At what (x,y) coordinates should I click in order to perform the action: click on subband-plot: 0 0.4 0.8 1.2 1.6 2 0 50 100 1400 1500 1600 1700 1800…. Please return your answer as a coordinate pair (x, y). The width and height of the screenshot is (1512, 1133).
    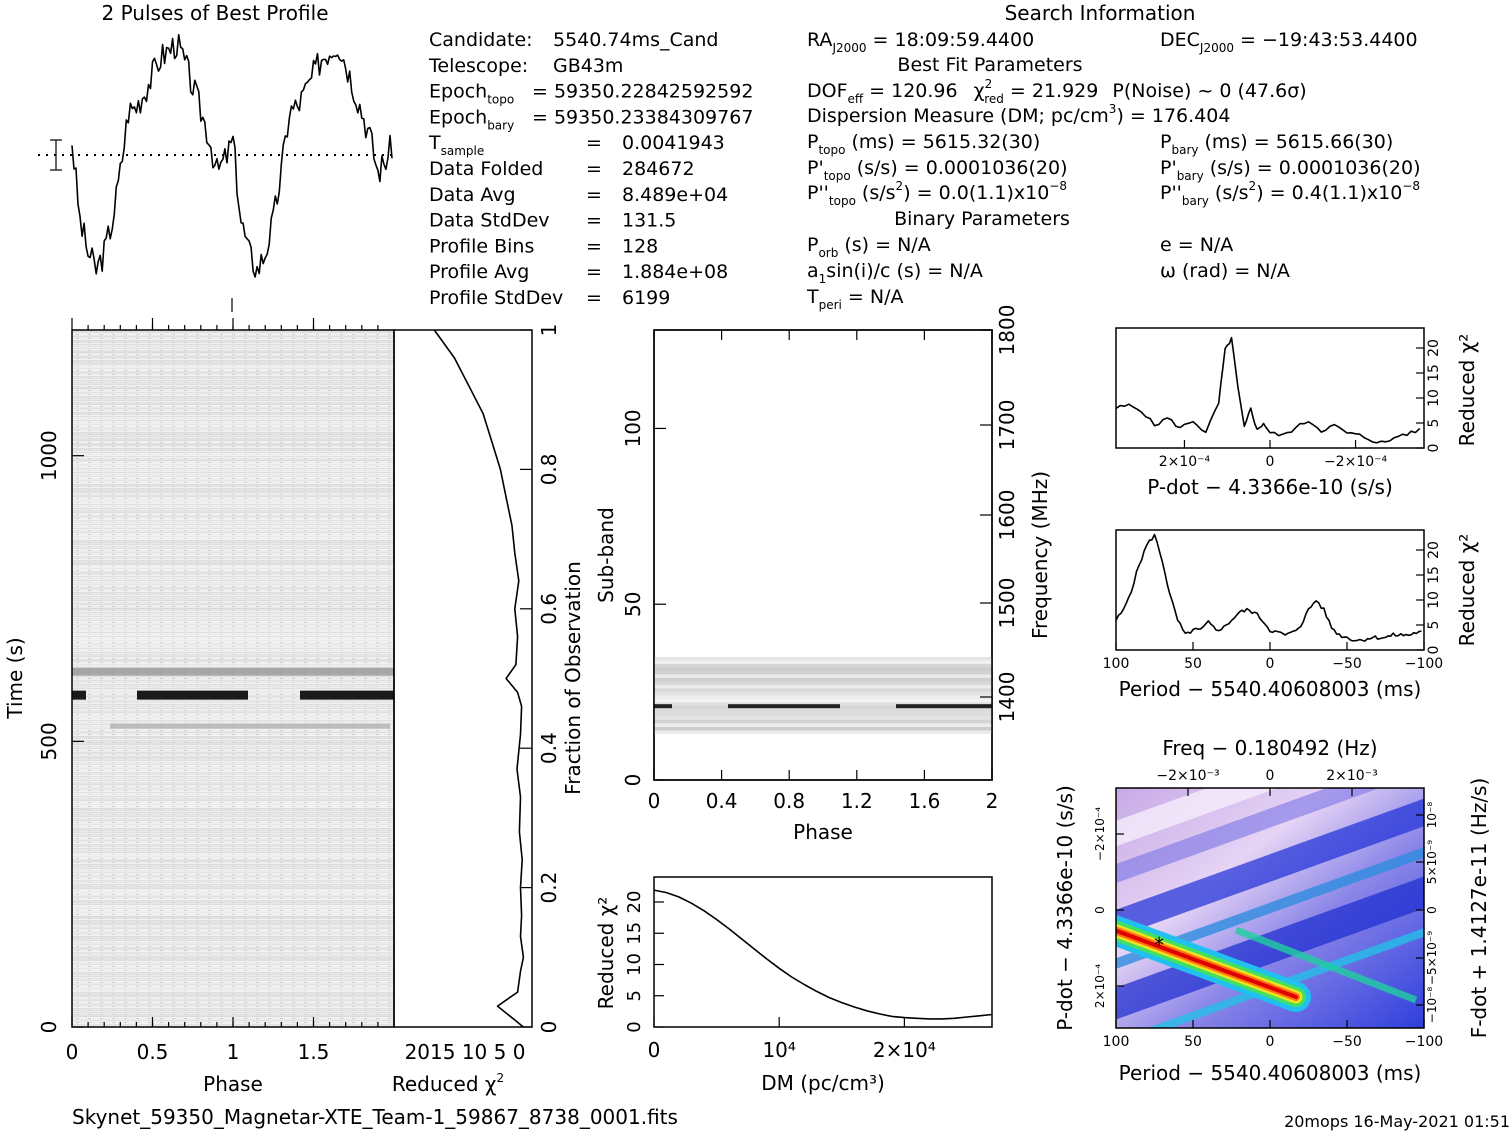
    Looking at the image, I should click on (823, 574).